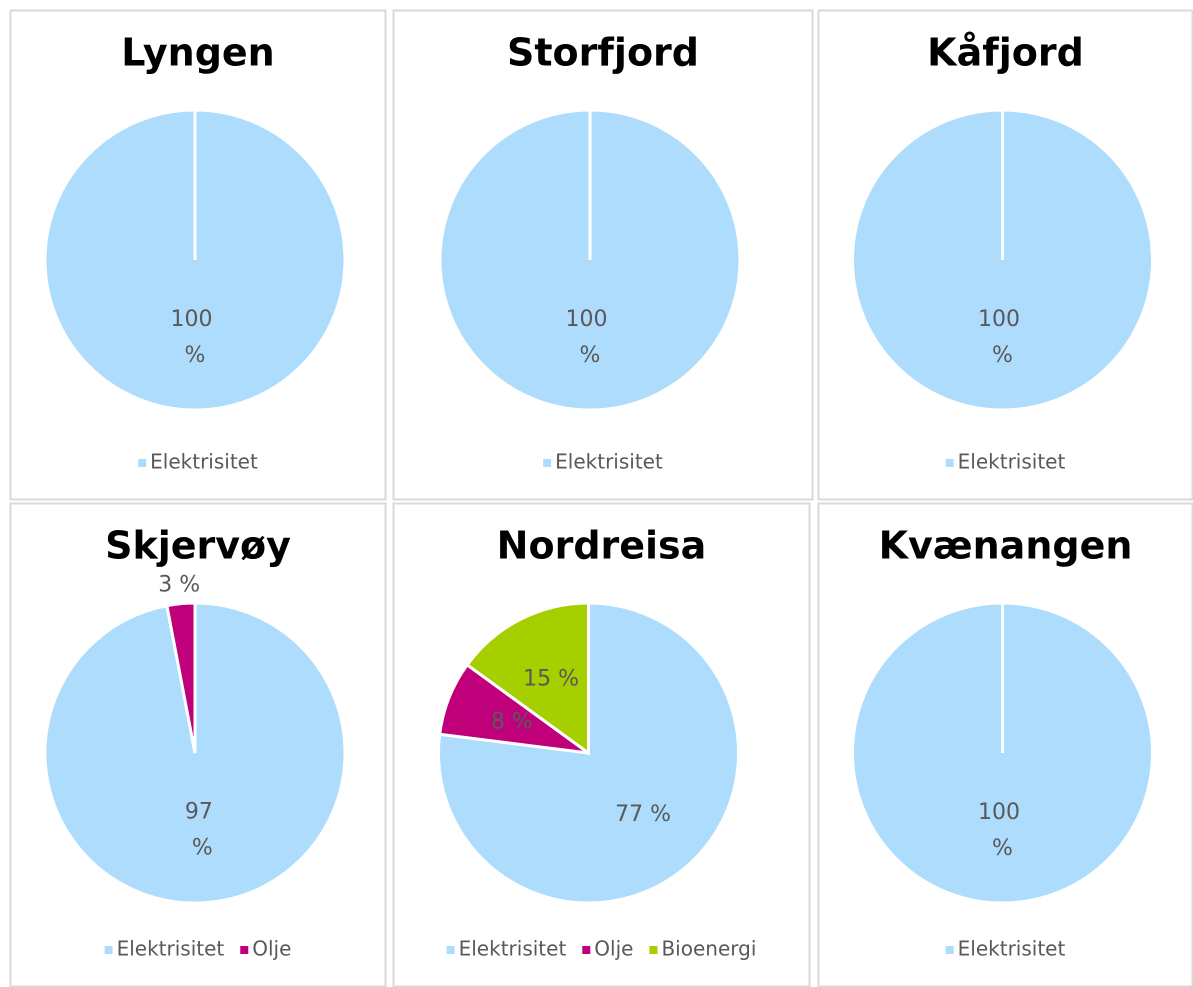  What do you see at coordinates (1005, 53) in the screenshot?
I see `chart-title: Kåfjord` at bounding box center [1005, 53].